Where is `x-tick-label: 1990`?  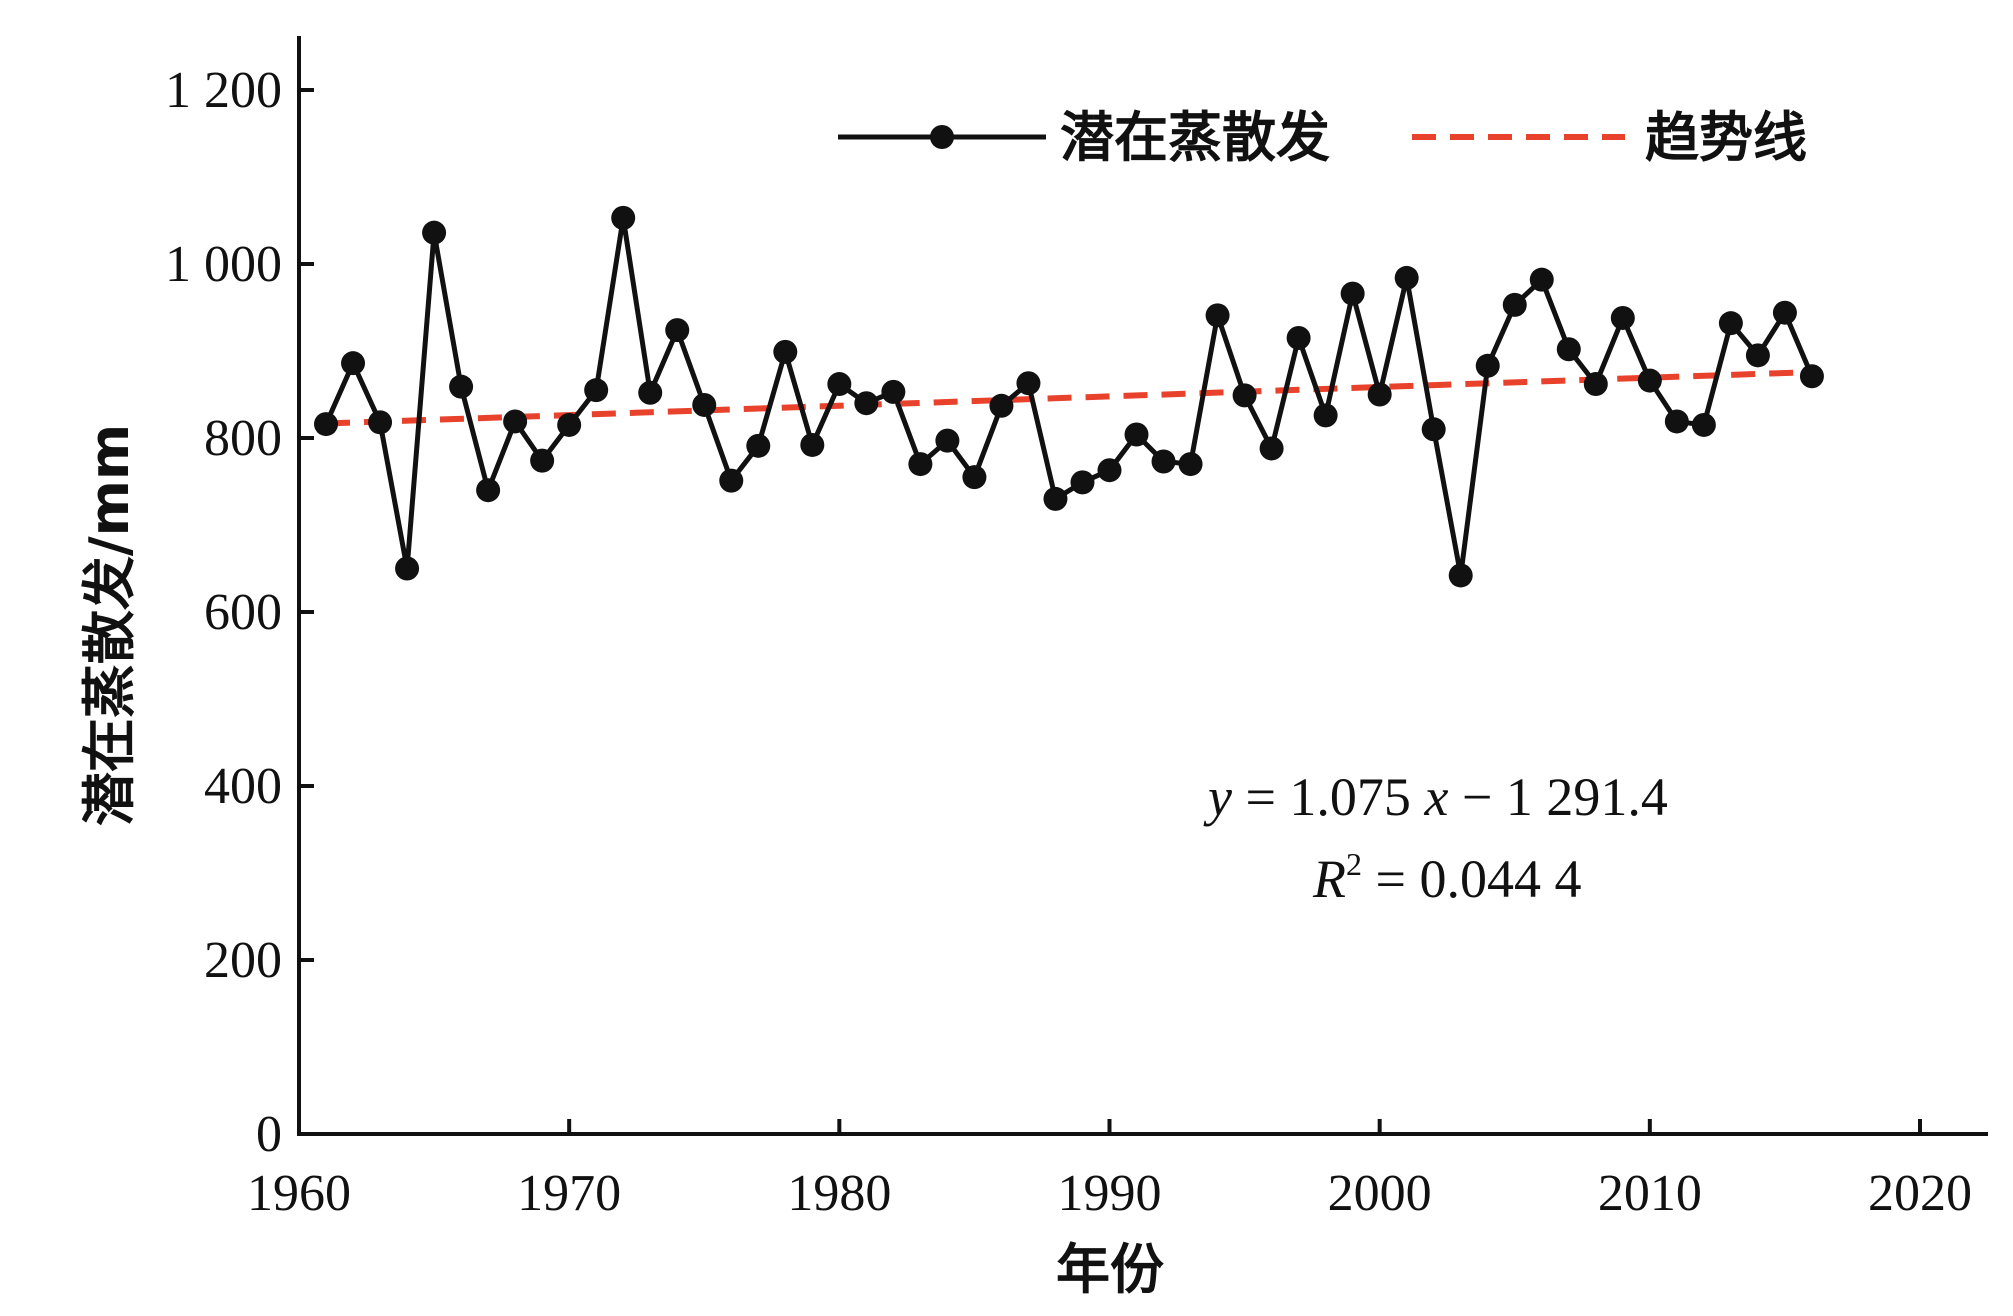
x-tick-label: 1990 is located at coordinates (1110, 1193).